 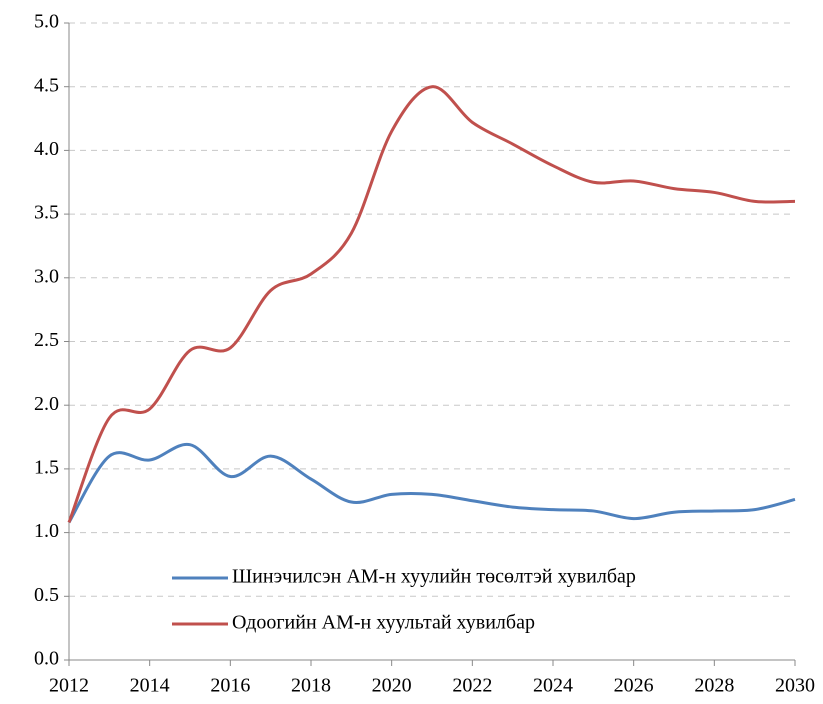 I want to click on x-tick-label: 2026, so click(x=634, y=686).